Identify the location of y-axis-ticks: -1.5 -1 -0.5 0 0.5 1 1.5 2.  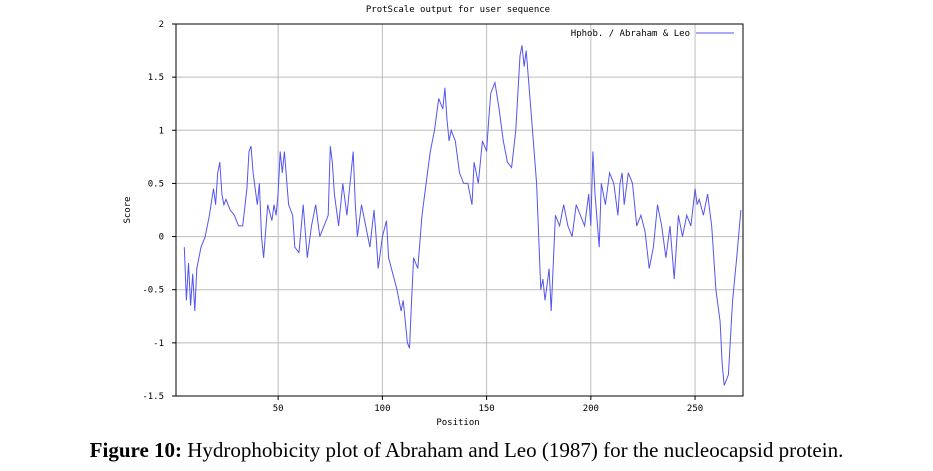
(159, 211).